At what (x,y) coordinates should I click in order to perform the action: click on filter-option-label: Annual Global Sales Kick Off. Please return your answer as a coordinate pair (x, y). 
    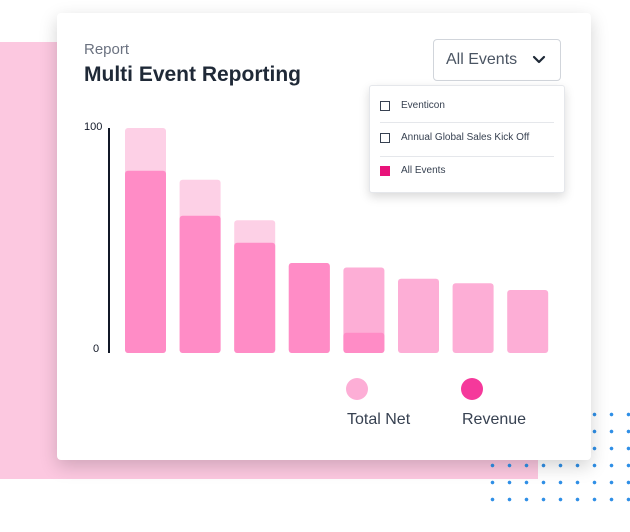
    Looking at the image, I should click on (465, 137).